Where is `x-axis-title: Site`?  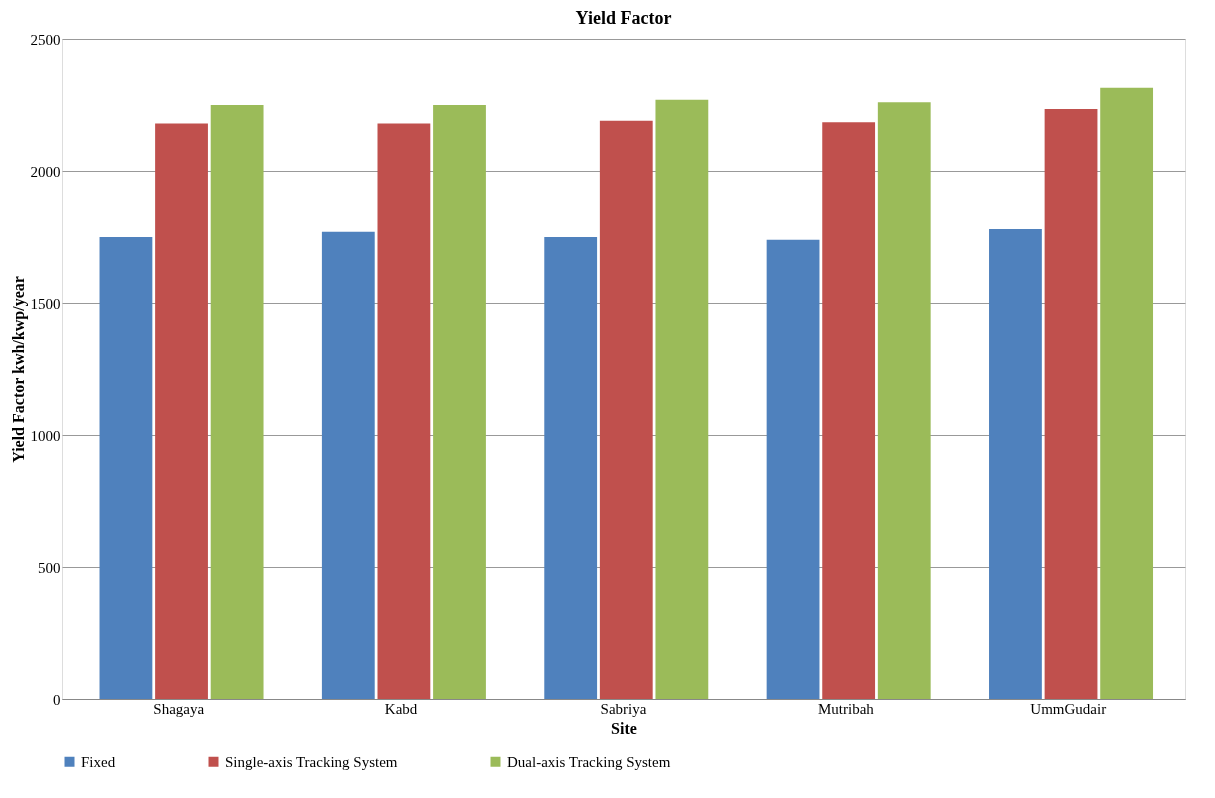 x-axis-title: Site is located at coordinates (624, 728).